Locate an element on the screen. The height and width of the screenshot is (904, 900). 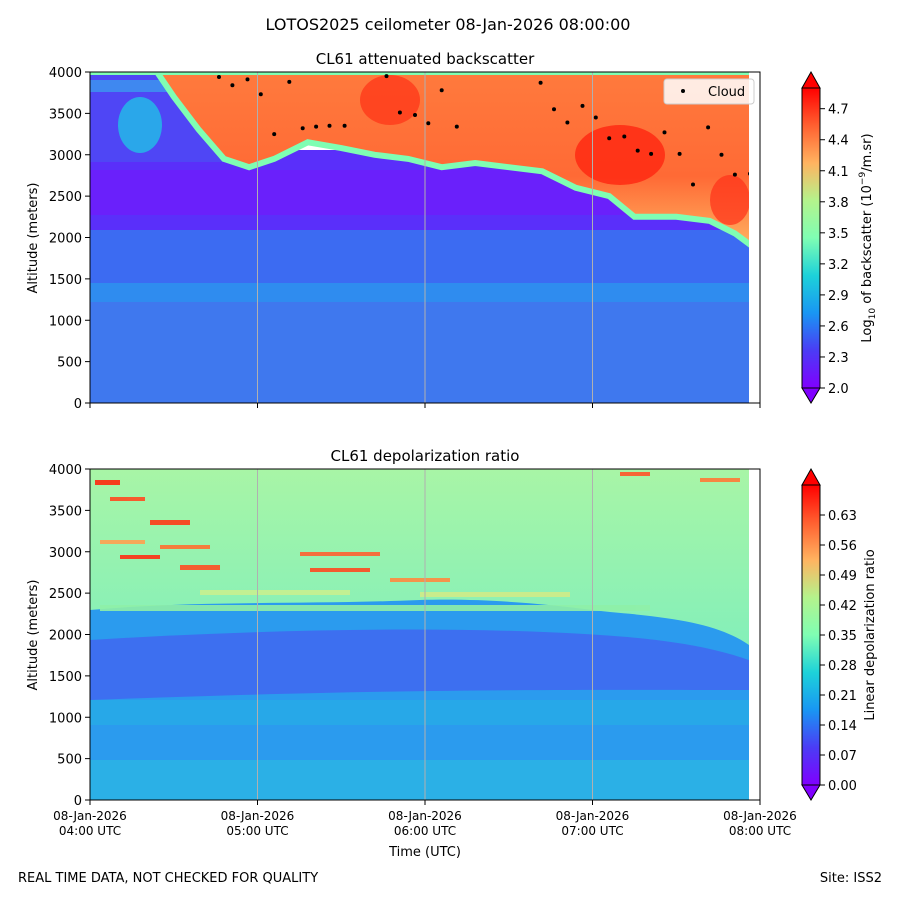
bsc-y-tick-label: 3000 is located at coordinates (65, 156).